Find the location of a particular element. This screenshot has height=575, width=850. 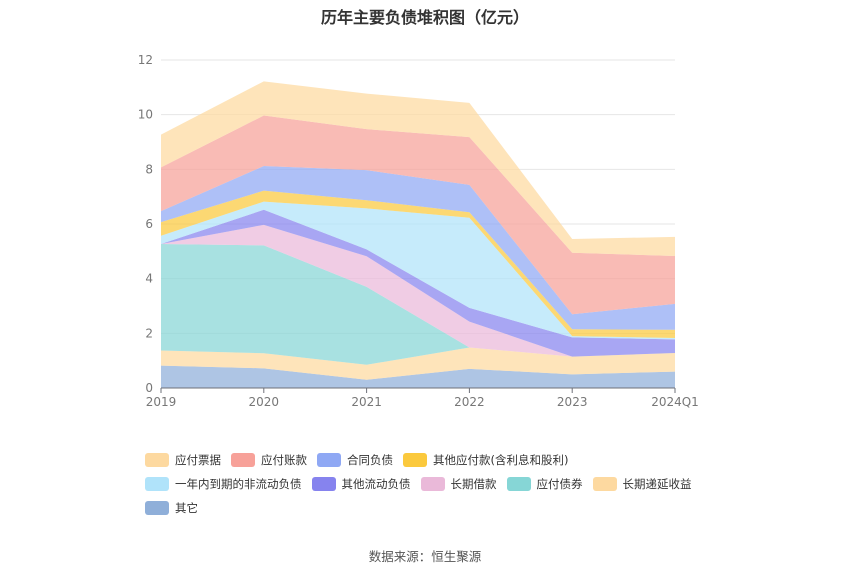

legend-item: 其它 is located at coordinates (171, 508).